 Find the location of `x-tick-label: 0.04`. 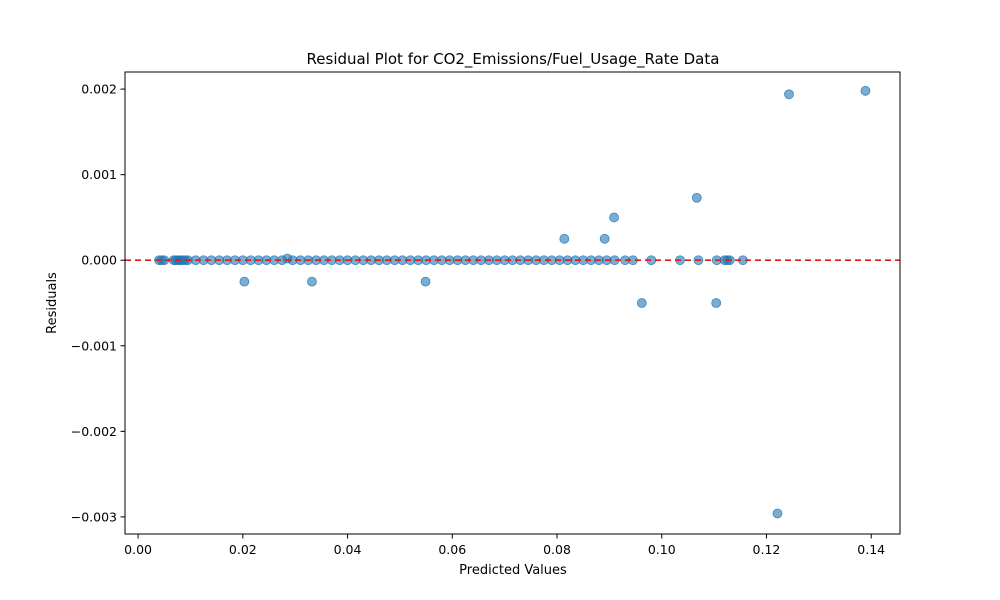

x-tick-label: 0.04 is located at coordinates (348, 549).